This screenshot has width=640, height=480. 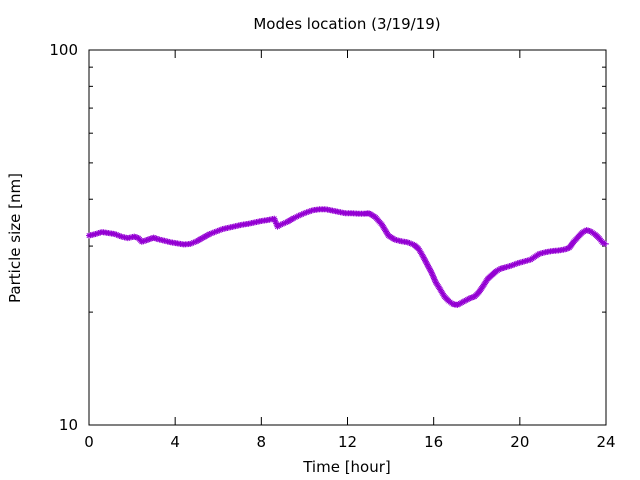 I want to click on x-tick-label: 20, so click(x=519, y=442).